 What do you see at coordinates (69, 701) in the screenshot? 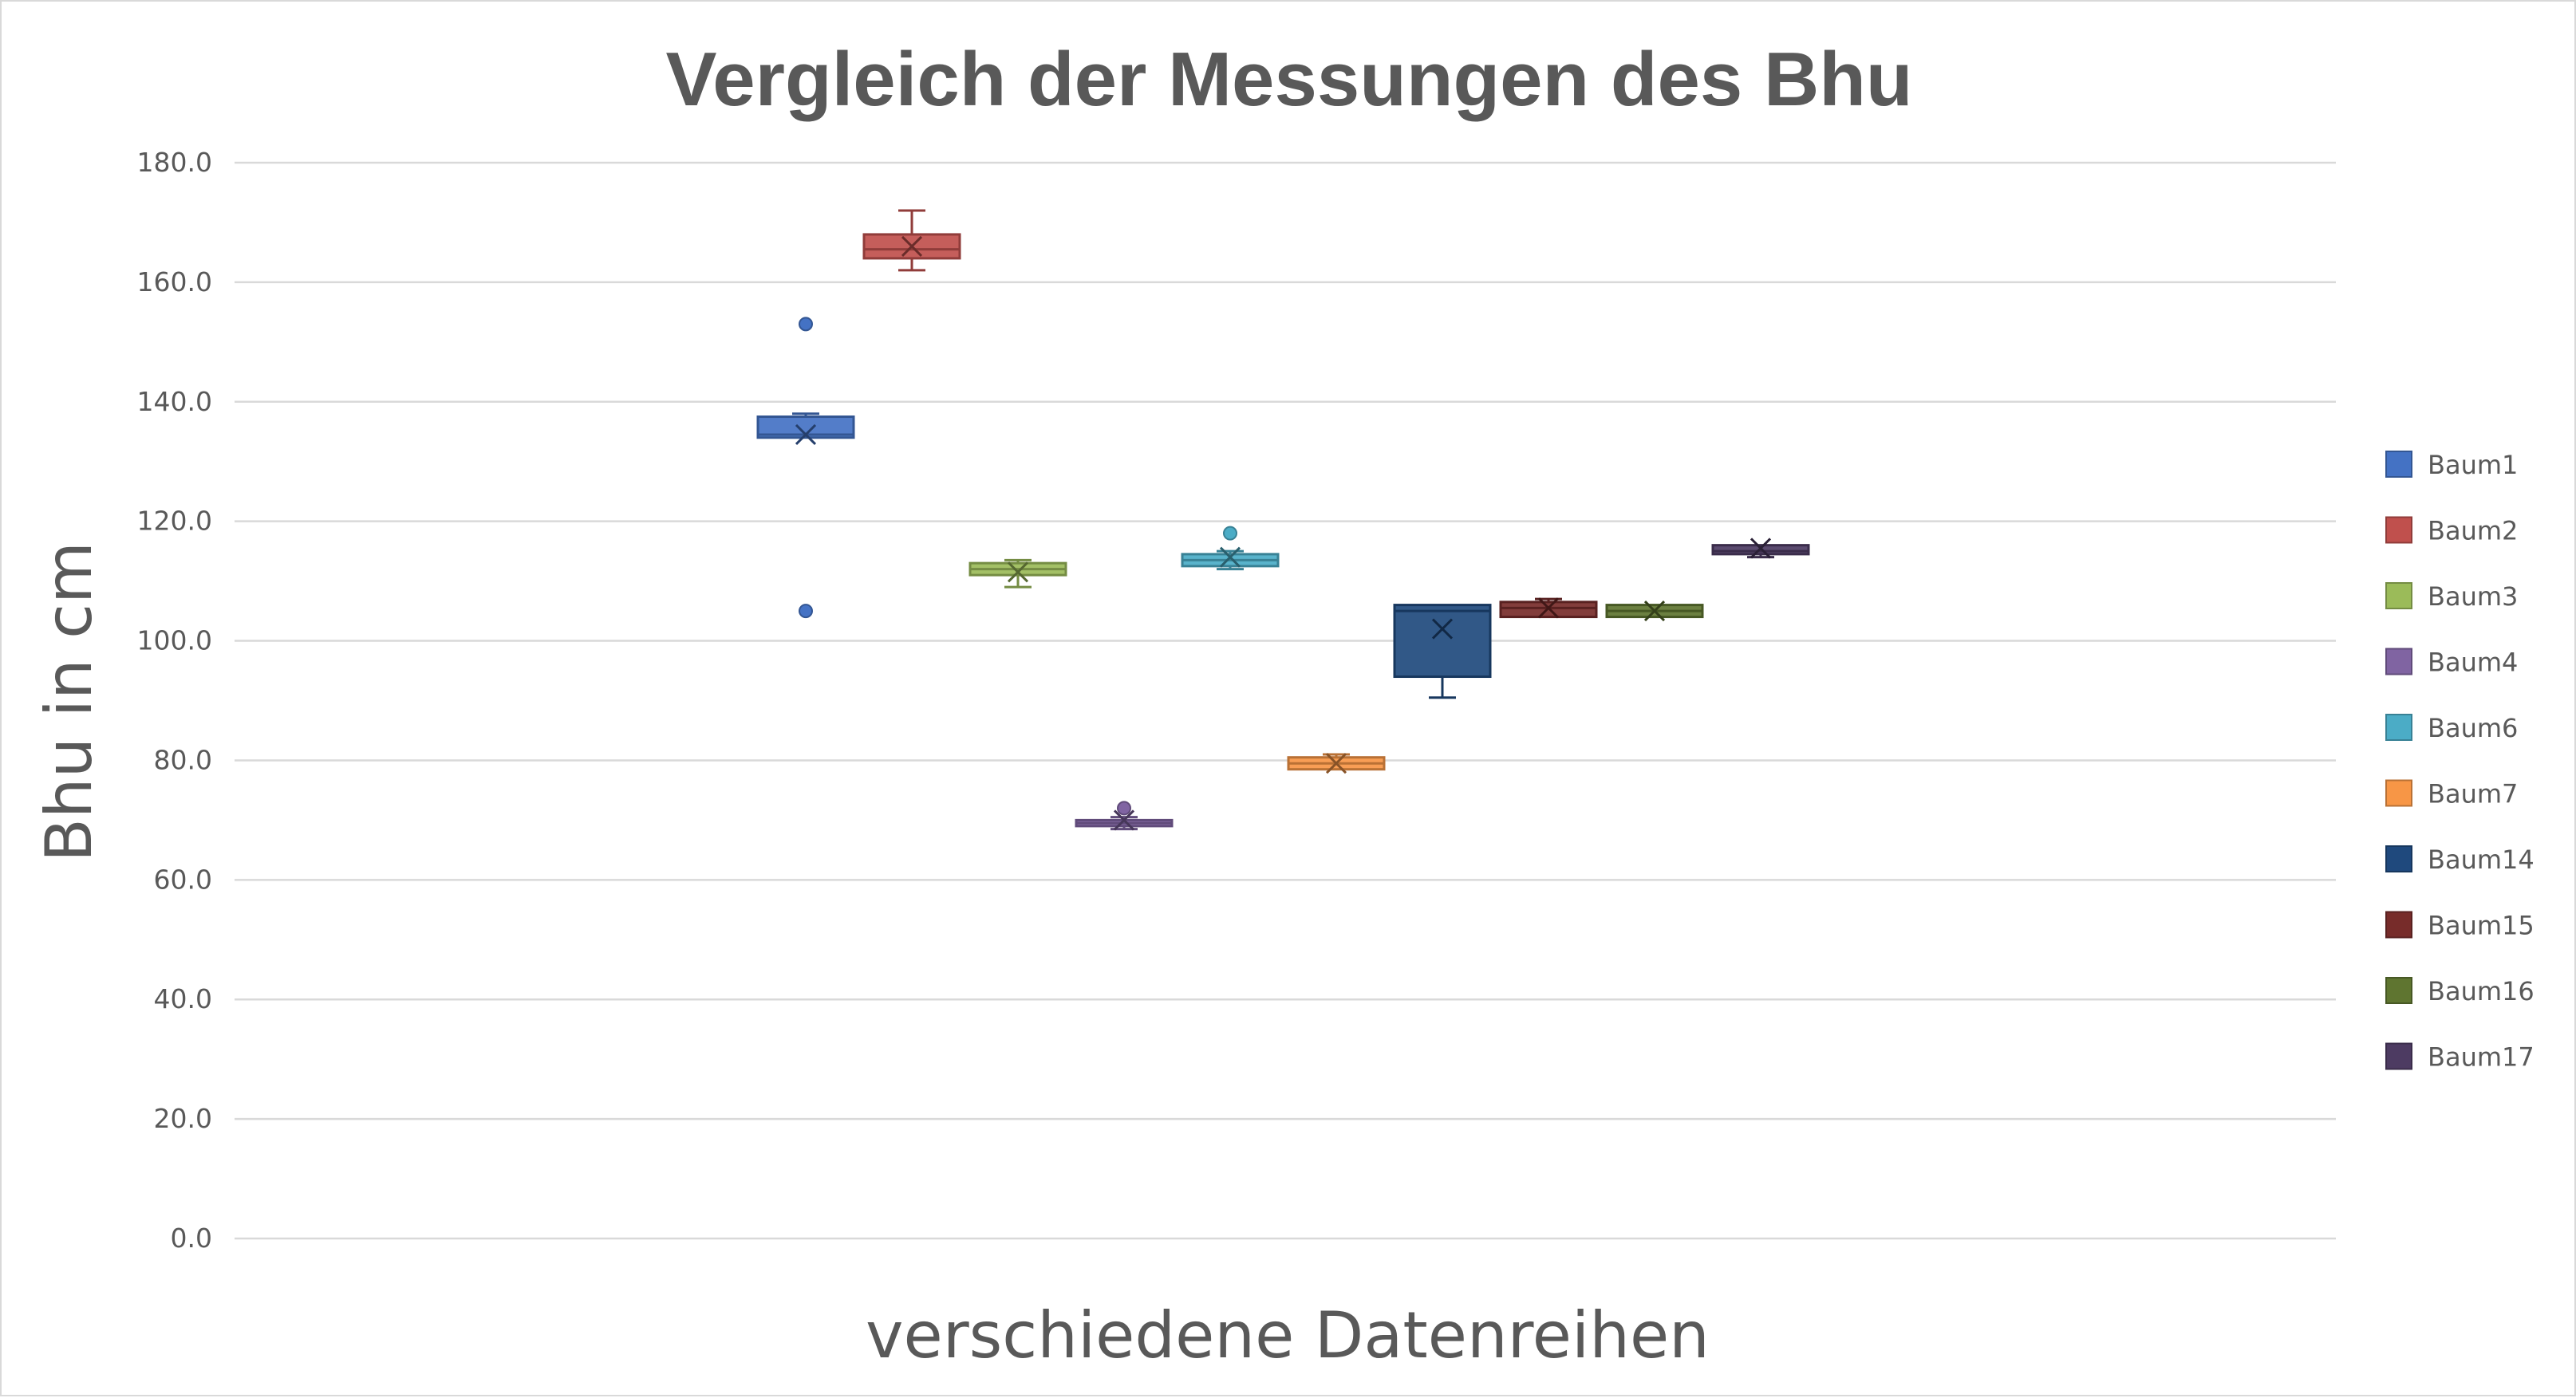
I see `y-axis-title: Bhu in cm` at bounding box center [69, 701].